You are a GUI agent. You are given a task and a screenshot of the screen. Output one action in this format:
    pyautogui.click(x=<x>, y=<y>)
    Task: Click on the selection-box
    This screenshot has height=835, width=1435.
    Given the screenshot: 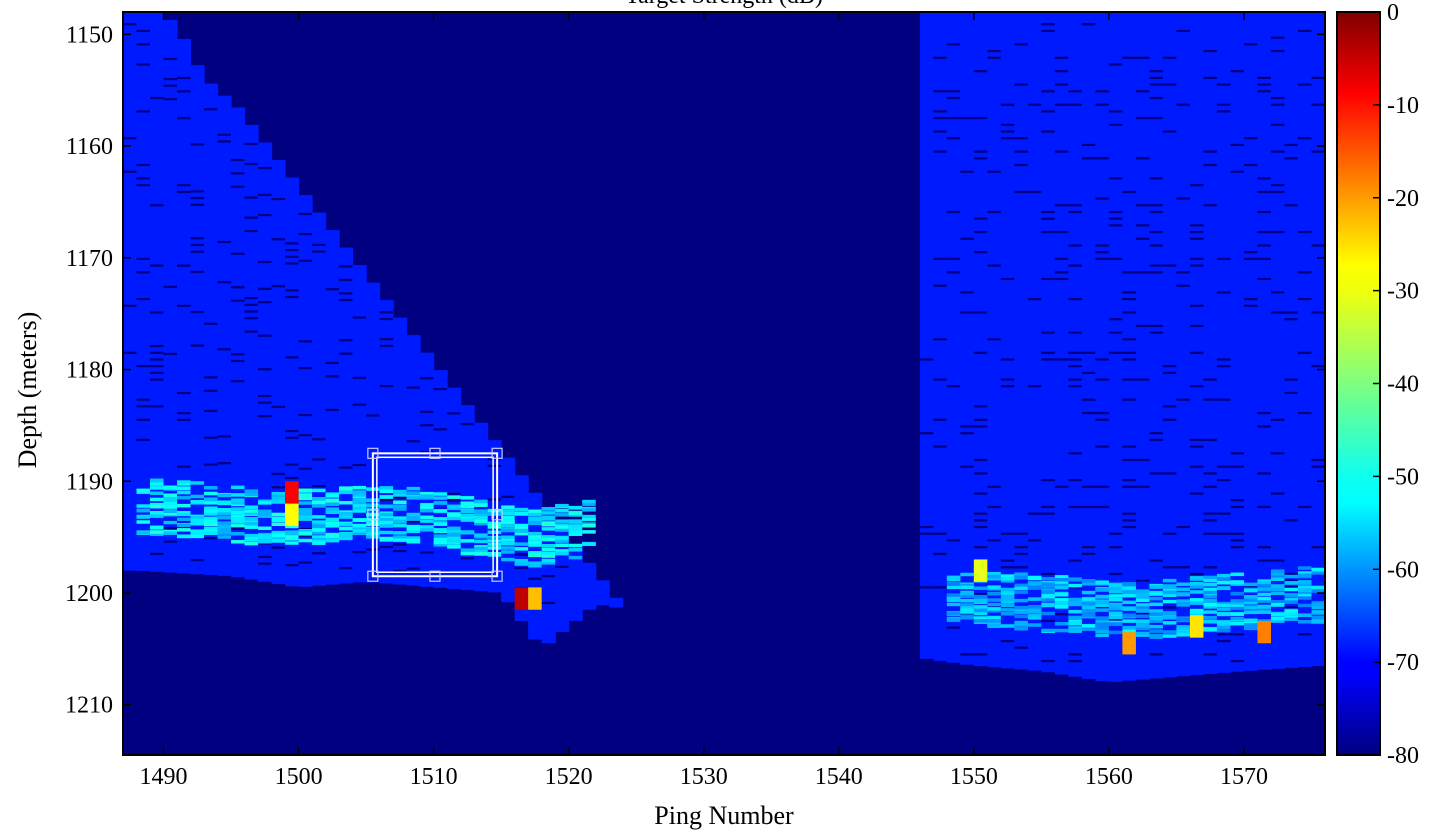 What is the action you would take?
    pyautogui.click(x=435, y=515)
    